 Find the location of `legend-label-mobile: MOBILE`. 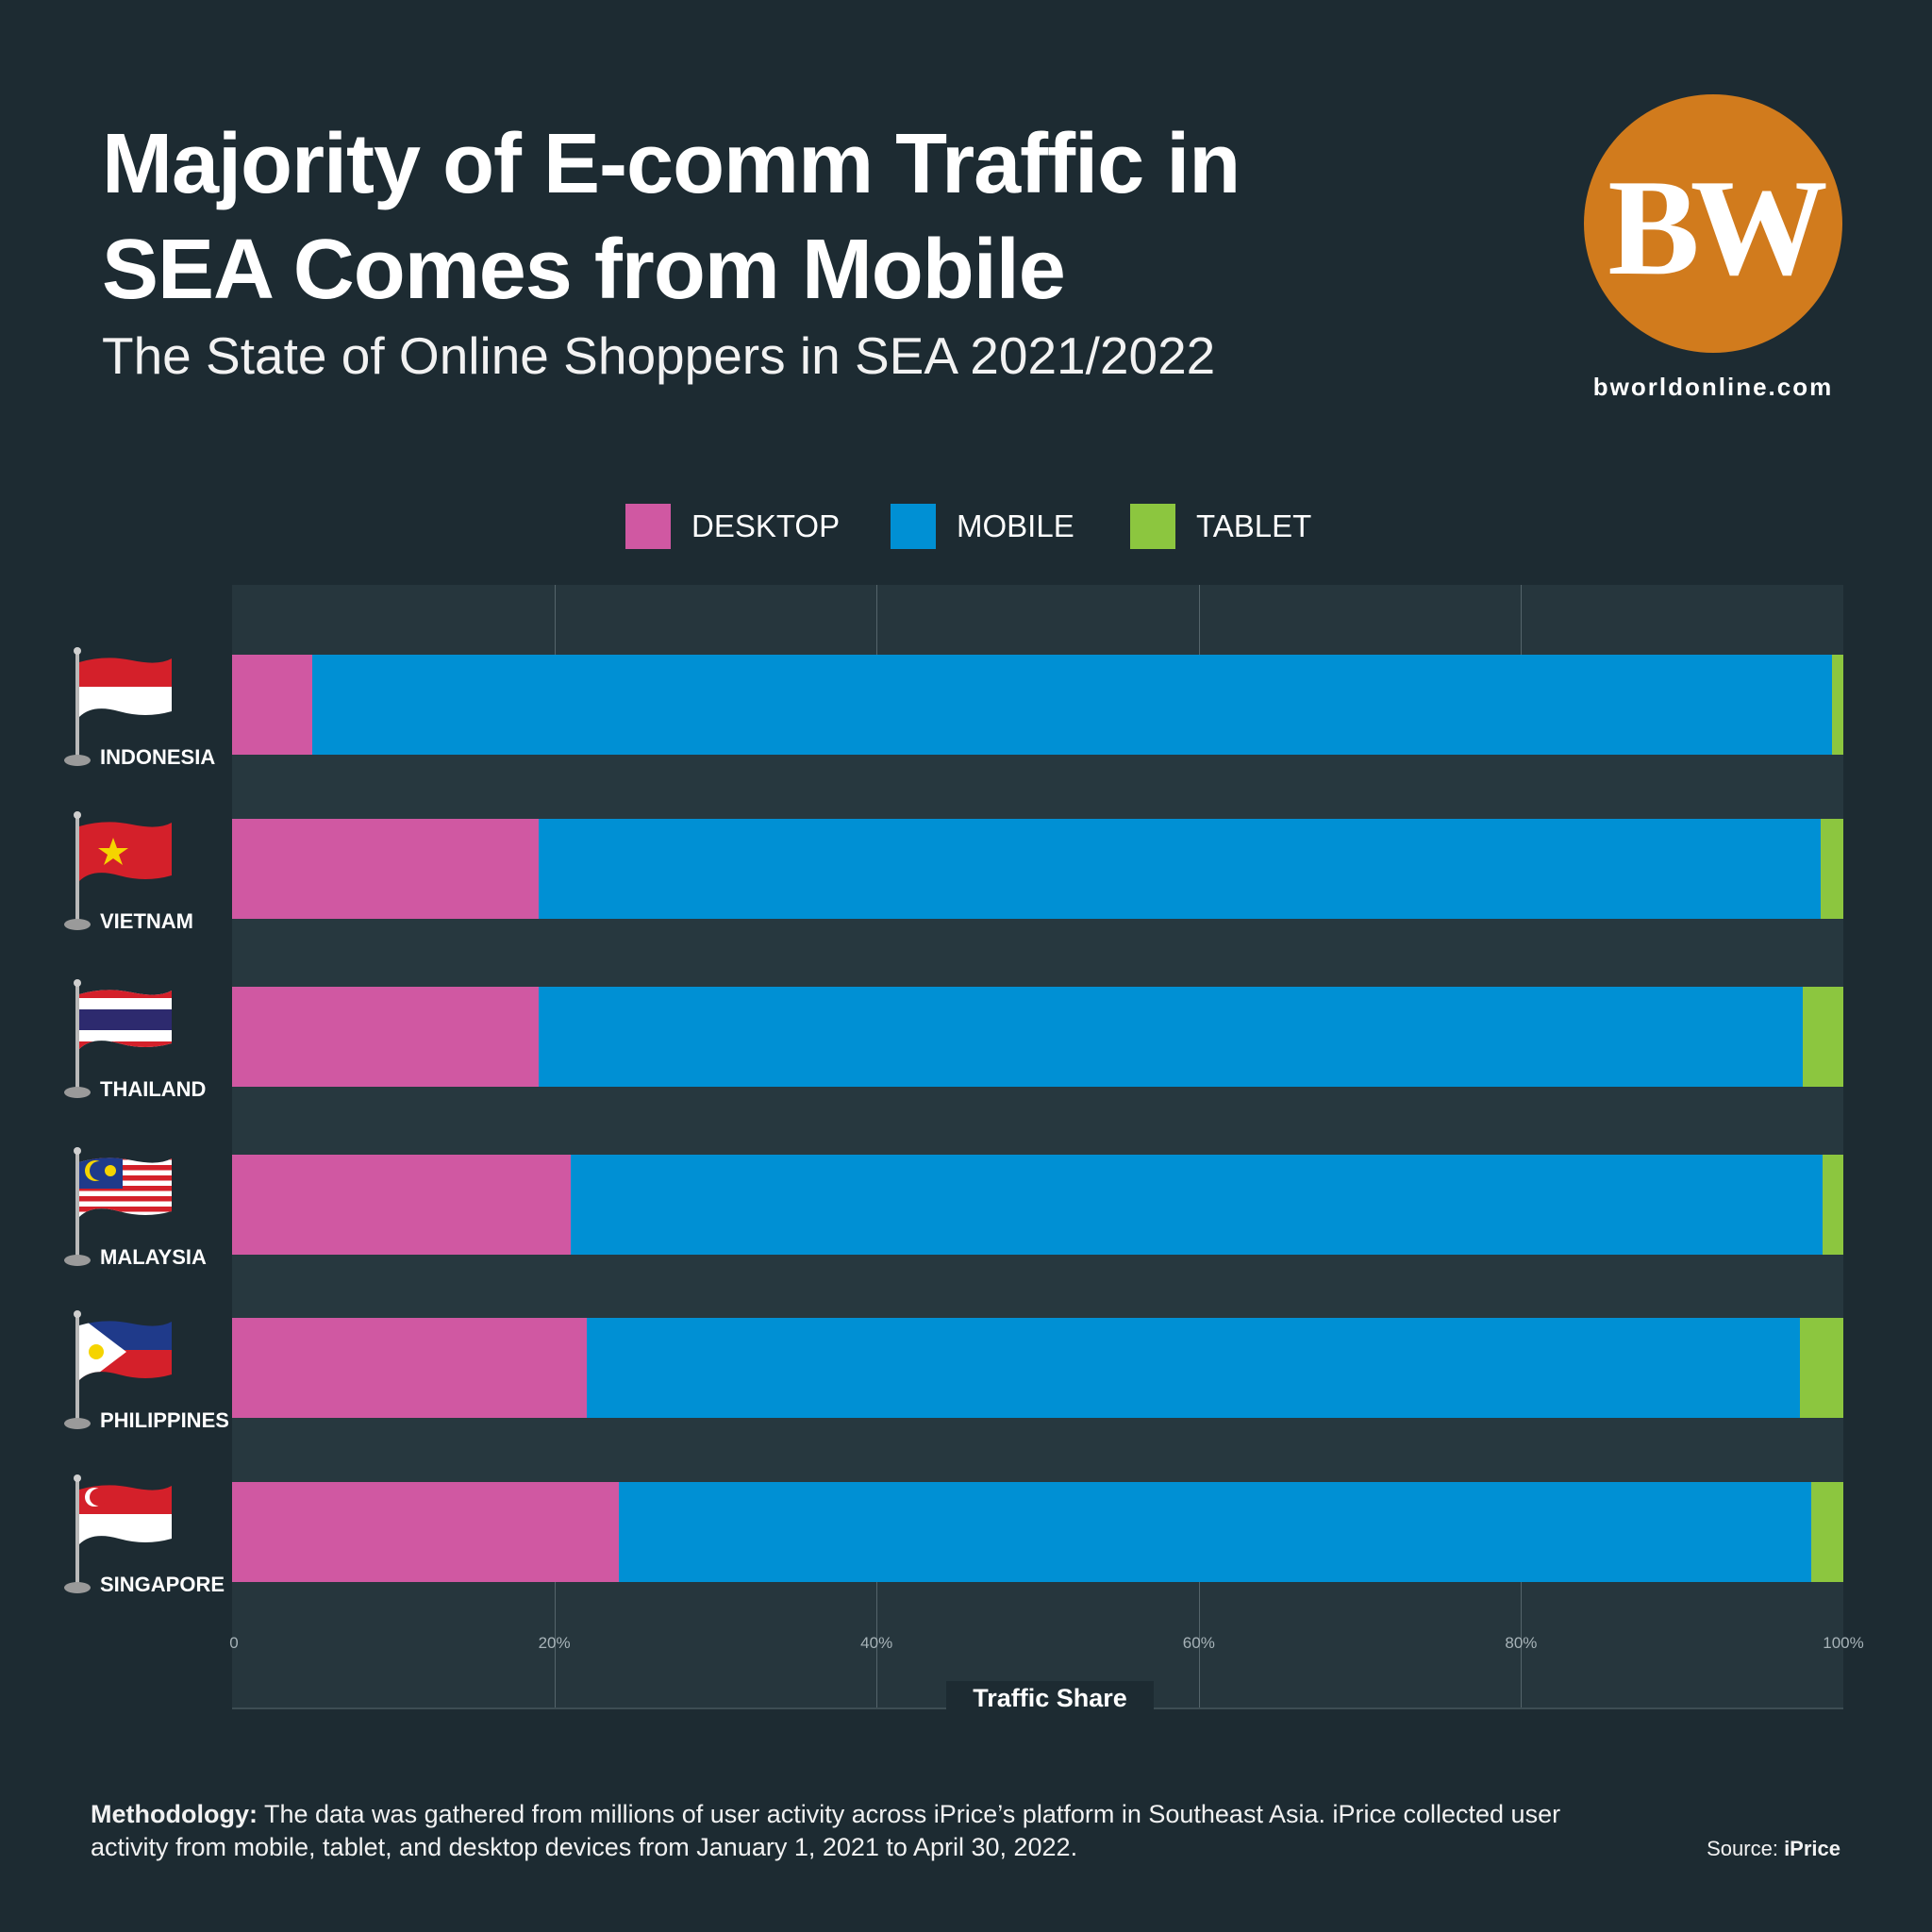

legend-label-mobile: MOBILE is located at coordinates (1016, 525).